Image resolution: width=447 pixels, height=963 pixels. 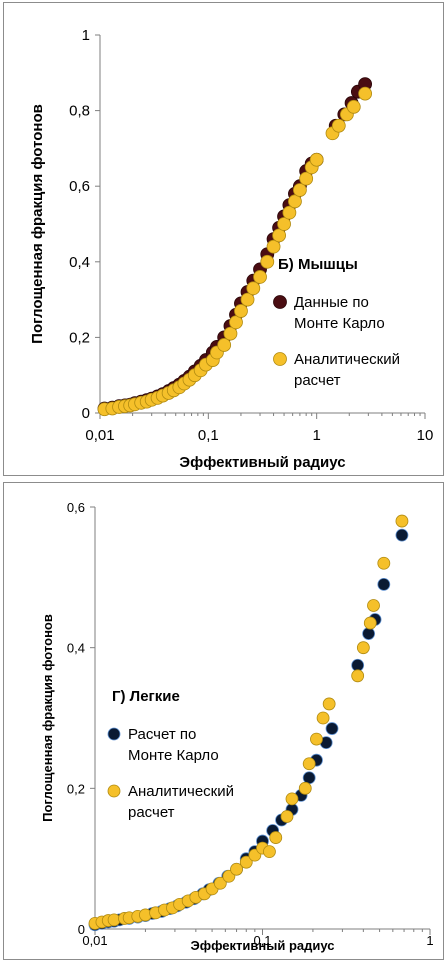 I want to click on y-tick-label: 0,8, so click(x=79, y=111).